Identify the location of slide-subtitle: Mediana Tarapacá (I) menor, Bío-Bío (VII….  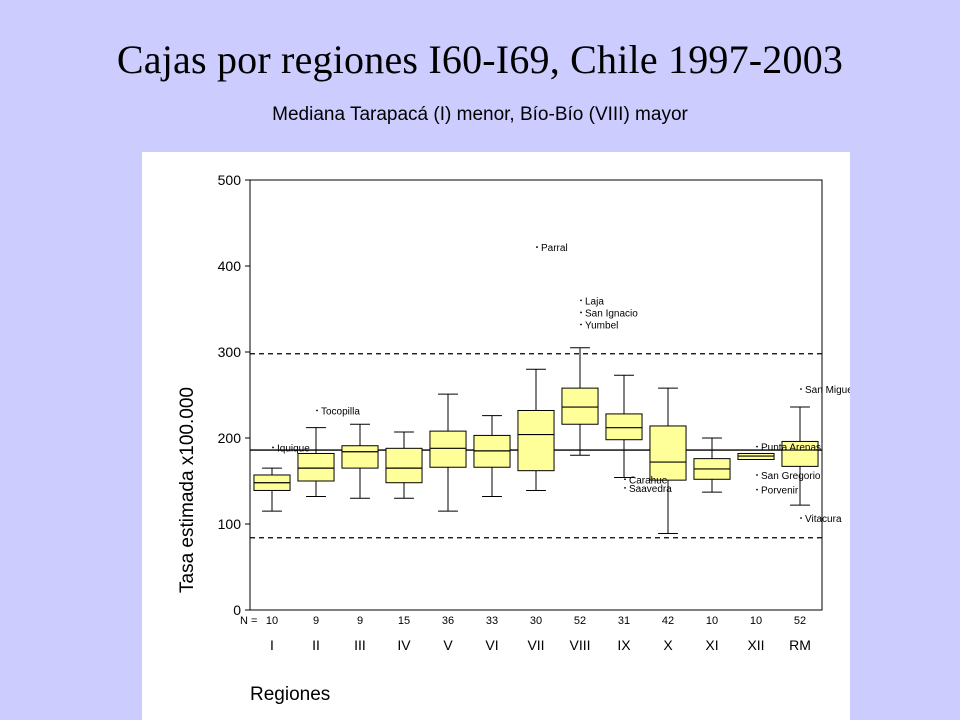
(480, 114).